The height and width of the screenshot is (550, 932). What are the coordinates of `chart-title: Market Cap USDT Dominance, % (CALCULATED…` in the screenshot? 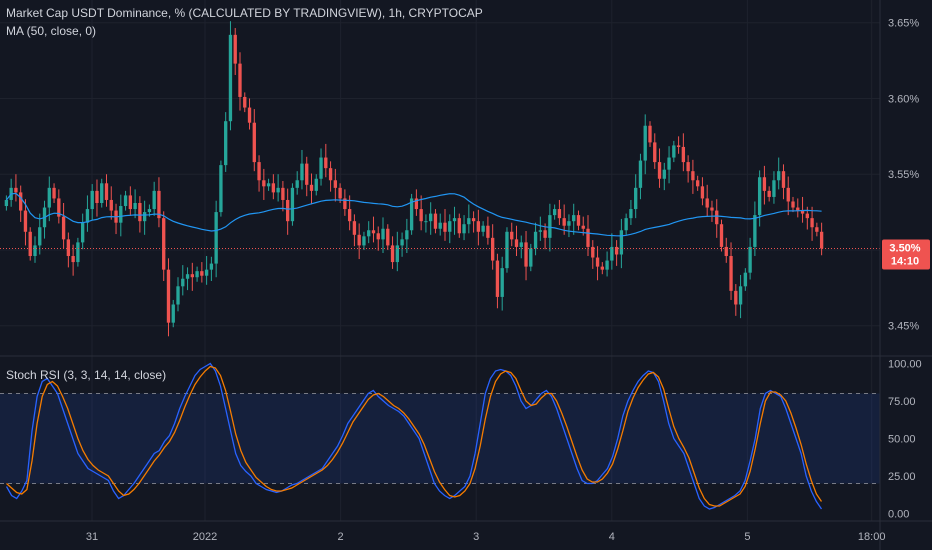 It's located at (244, 13).